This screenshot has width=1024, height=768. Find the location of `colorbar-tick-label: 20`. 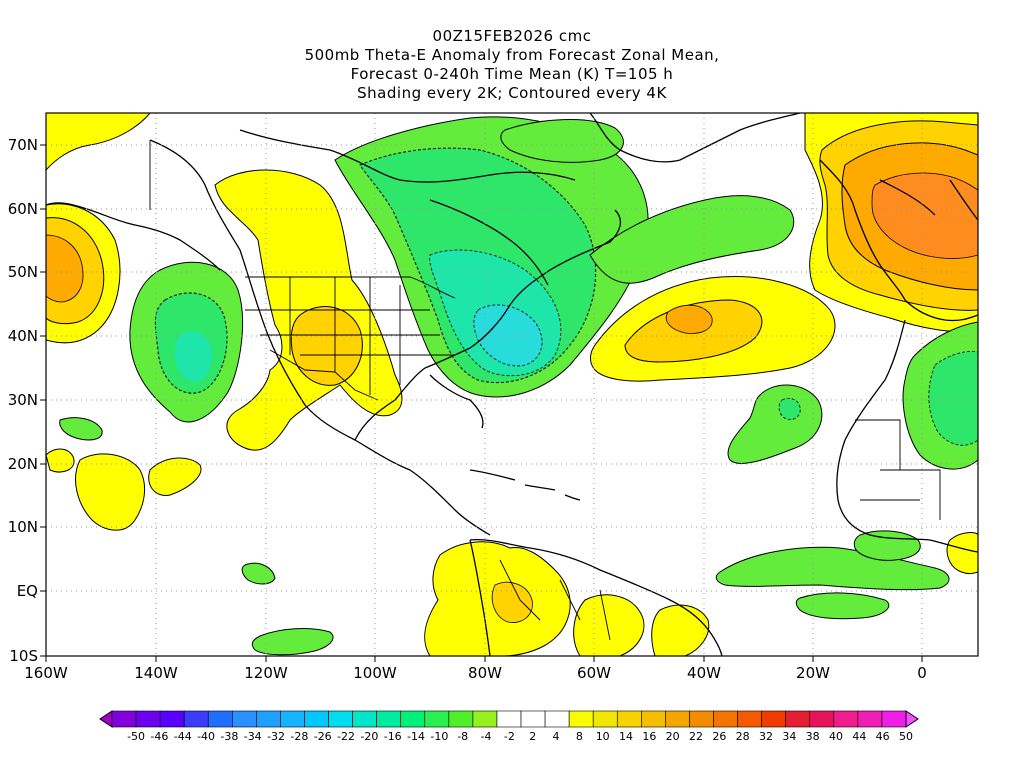

colorbar-tick-label: 20 is located at coordinates (673, 736).